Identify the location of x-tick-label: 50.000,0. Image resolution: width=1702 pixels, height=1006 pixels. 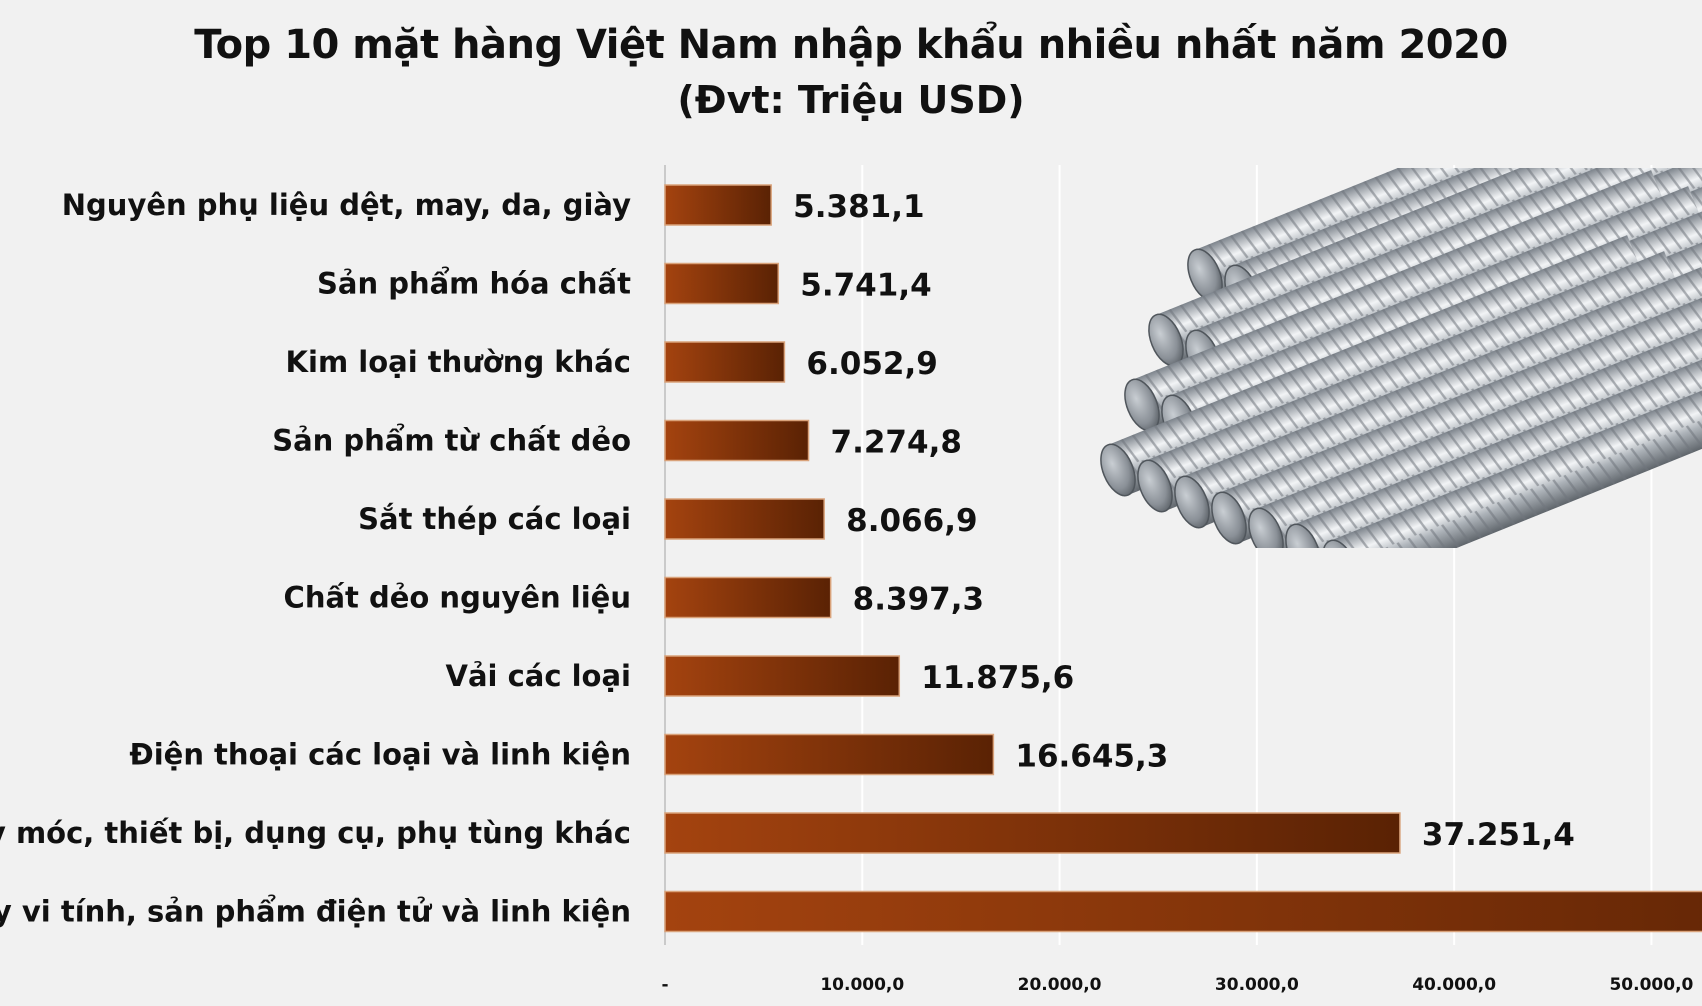
(1651, 985).